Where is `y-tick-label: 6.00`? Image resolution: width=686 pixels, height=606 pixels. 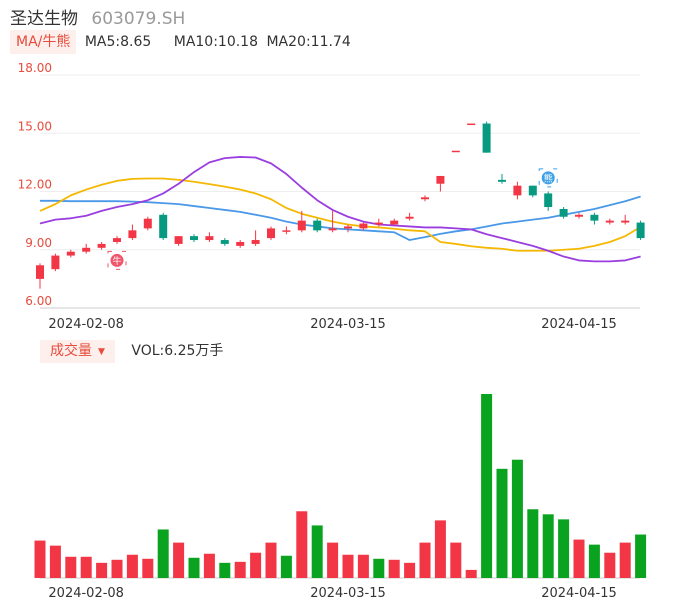
y-tick-label: 6.00 is located at coordinates (38, 301).